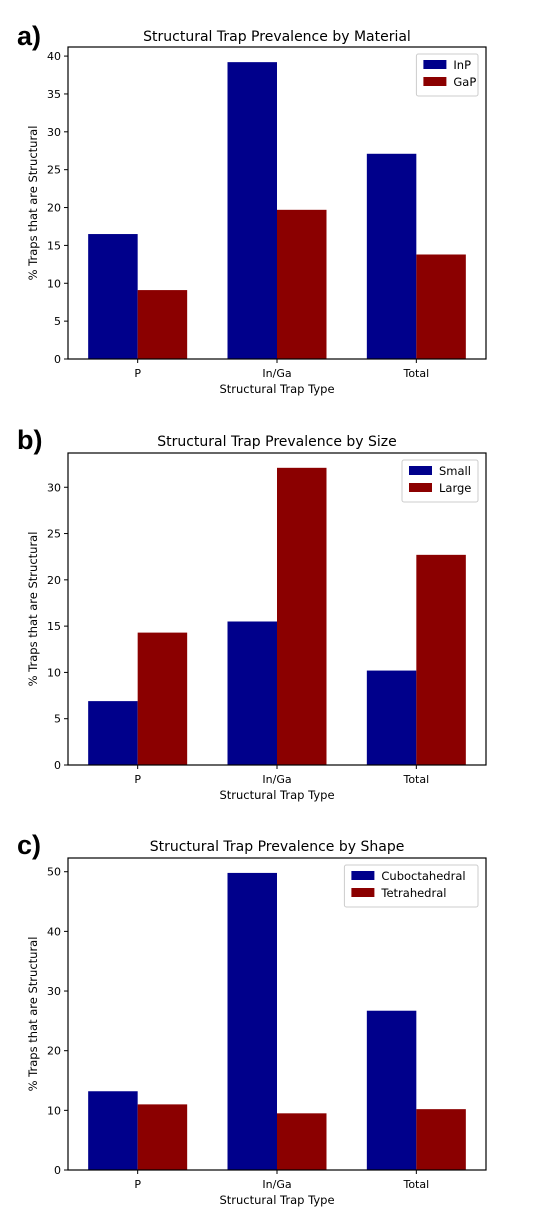 The image size is (540, 1214). Describe the element at coordinates (29, 845) in the screenshot. I see `panel-label: c)` at that location.